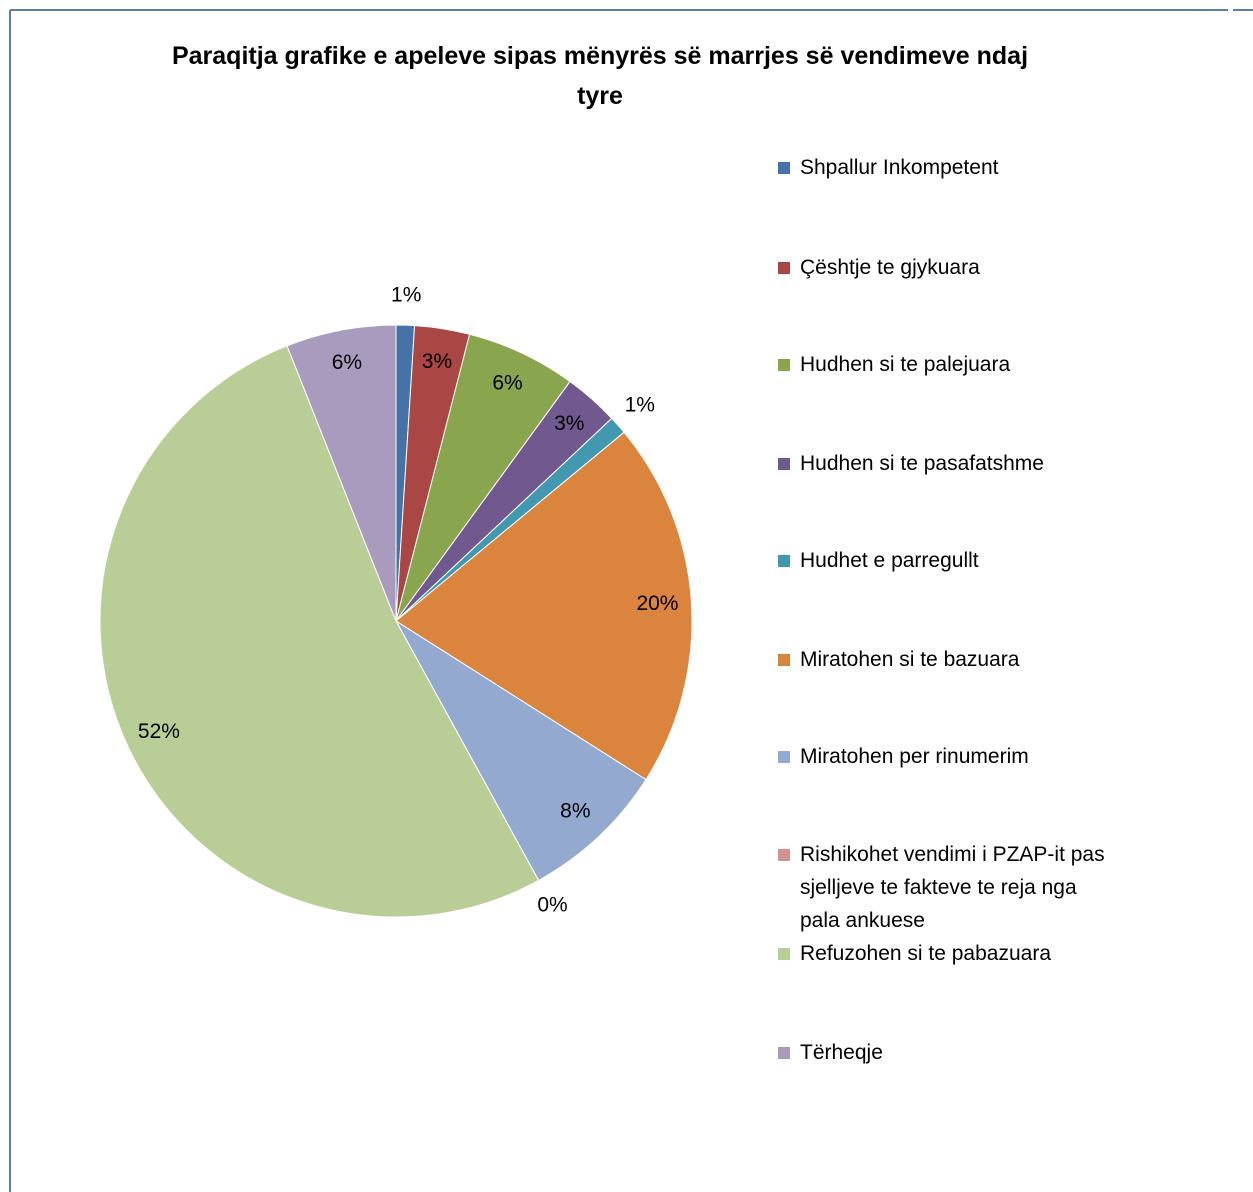  I want to click on legend-label: Miratohen si te bazuara, so click(910, 659).